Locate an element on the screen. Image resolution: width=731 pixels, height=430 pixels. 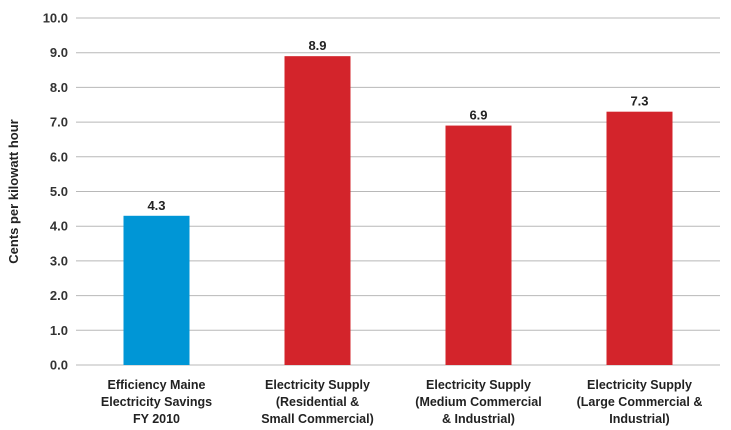
y-tick-label: 0.0 is located at coordinates (59, 365).